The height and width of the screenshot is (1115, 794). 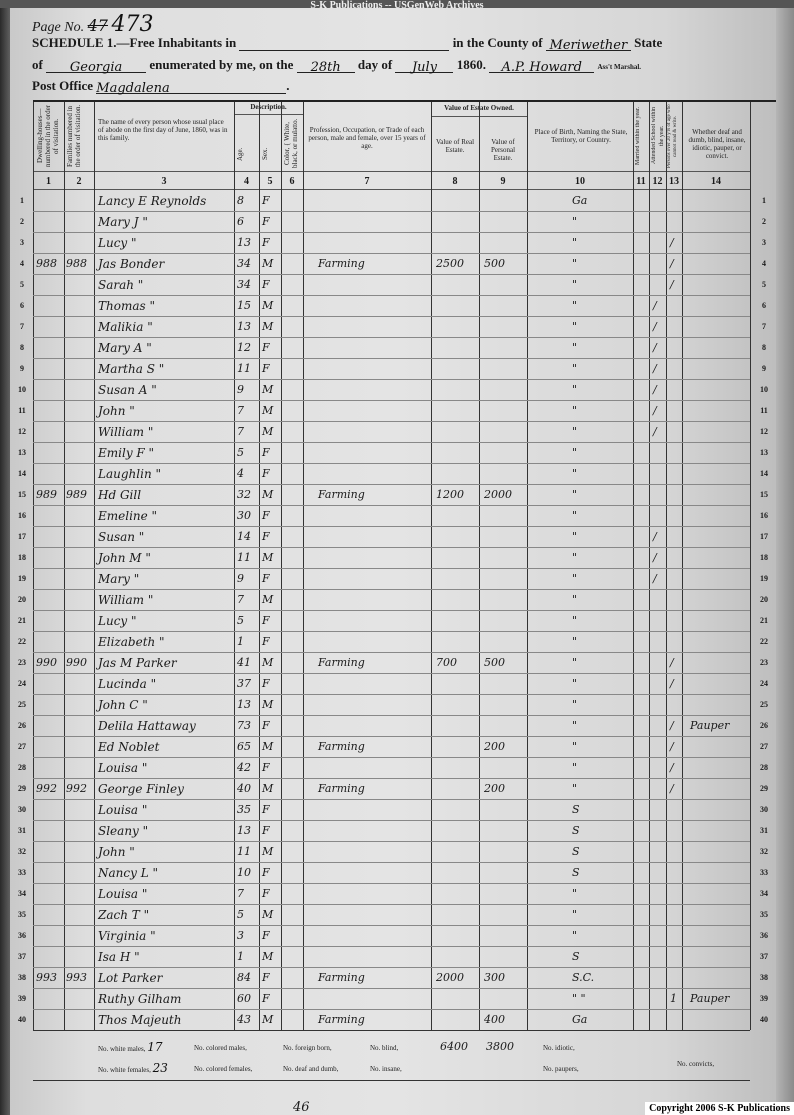 I want to click on age: 60, so click(x=244, y=998).